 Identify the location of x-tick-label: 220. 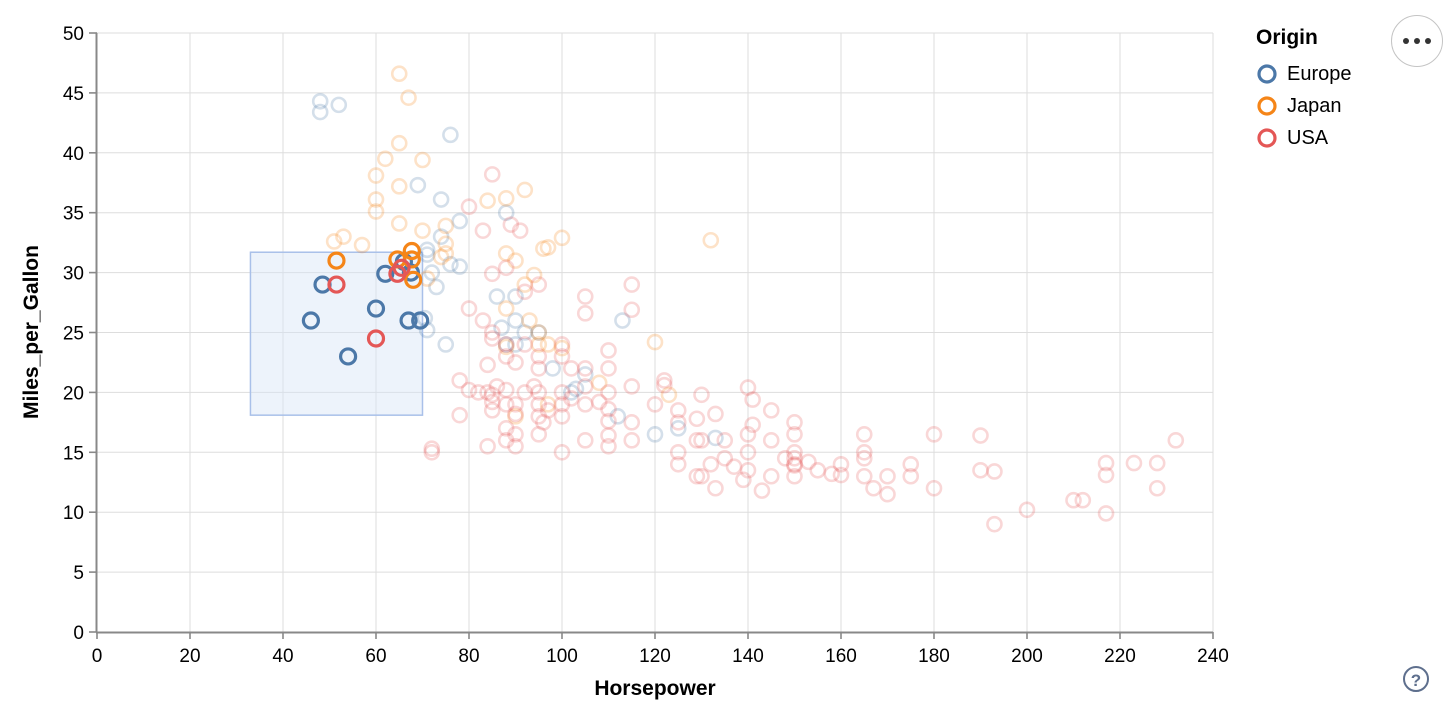
(1120, 656).